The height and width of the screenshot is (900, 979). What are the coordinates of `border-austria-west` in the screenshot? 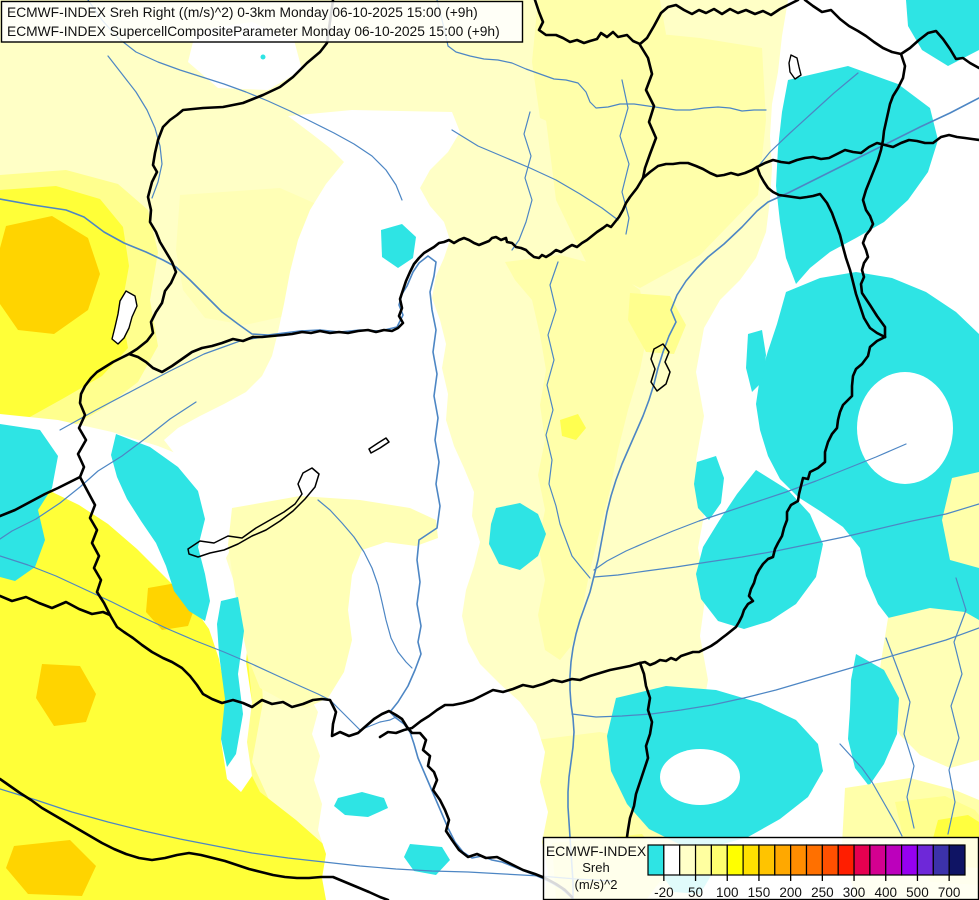 It's located at (205, 239).